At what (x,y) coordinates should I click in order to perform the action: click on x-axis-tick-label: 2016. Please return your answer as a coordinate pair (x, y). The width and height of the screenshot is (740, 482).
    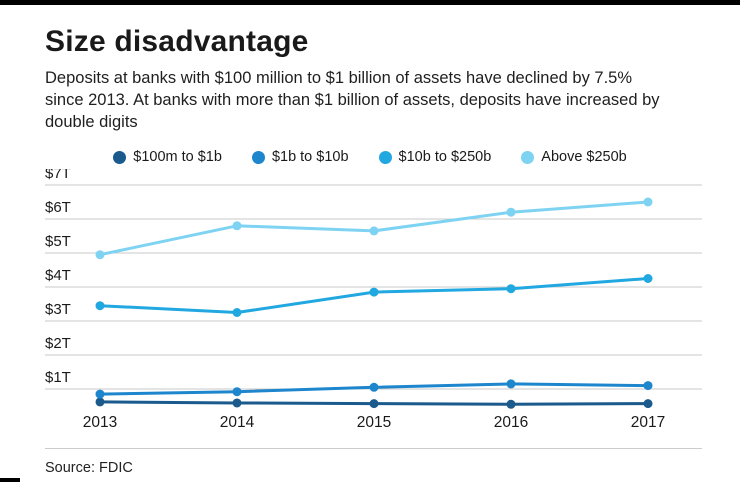
    Looking at the image, I should click on (511, 422).